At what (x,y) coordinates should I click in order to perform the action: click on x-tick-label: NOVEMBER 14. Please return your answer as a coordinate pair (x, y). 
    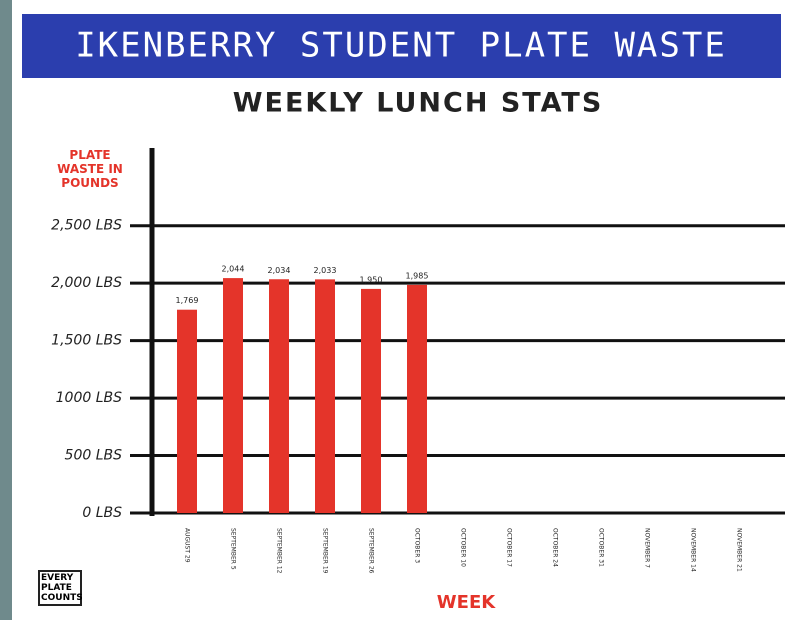
    Looking at the image, I should click on (693, 550).